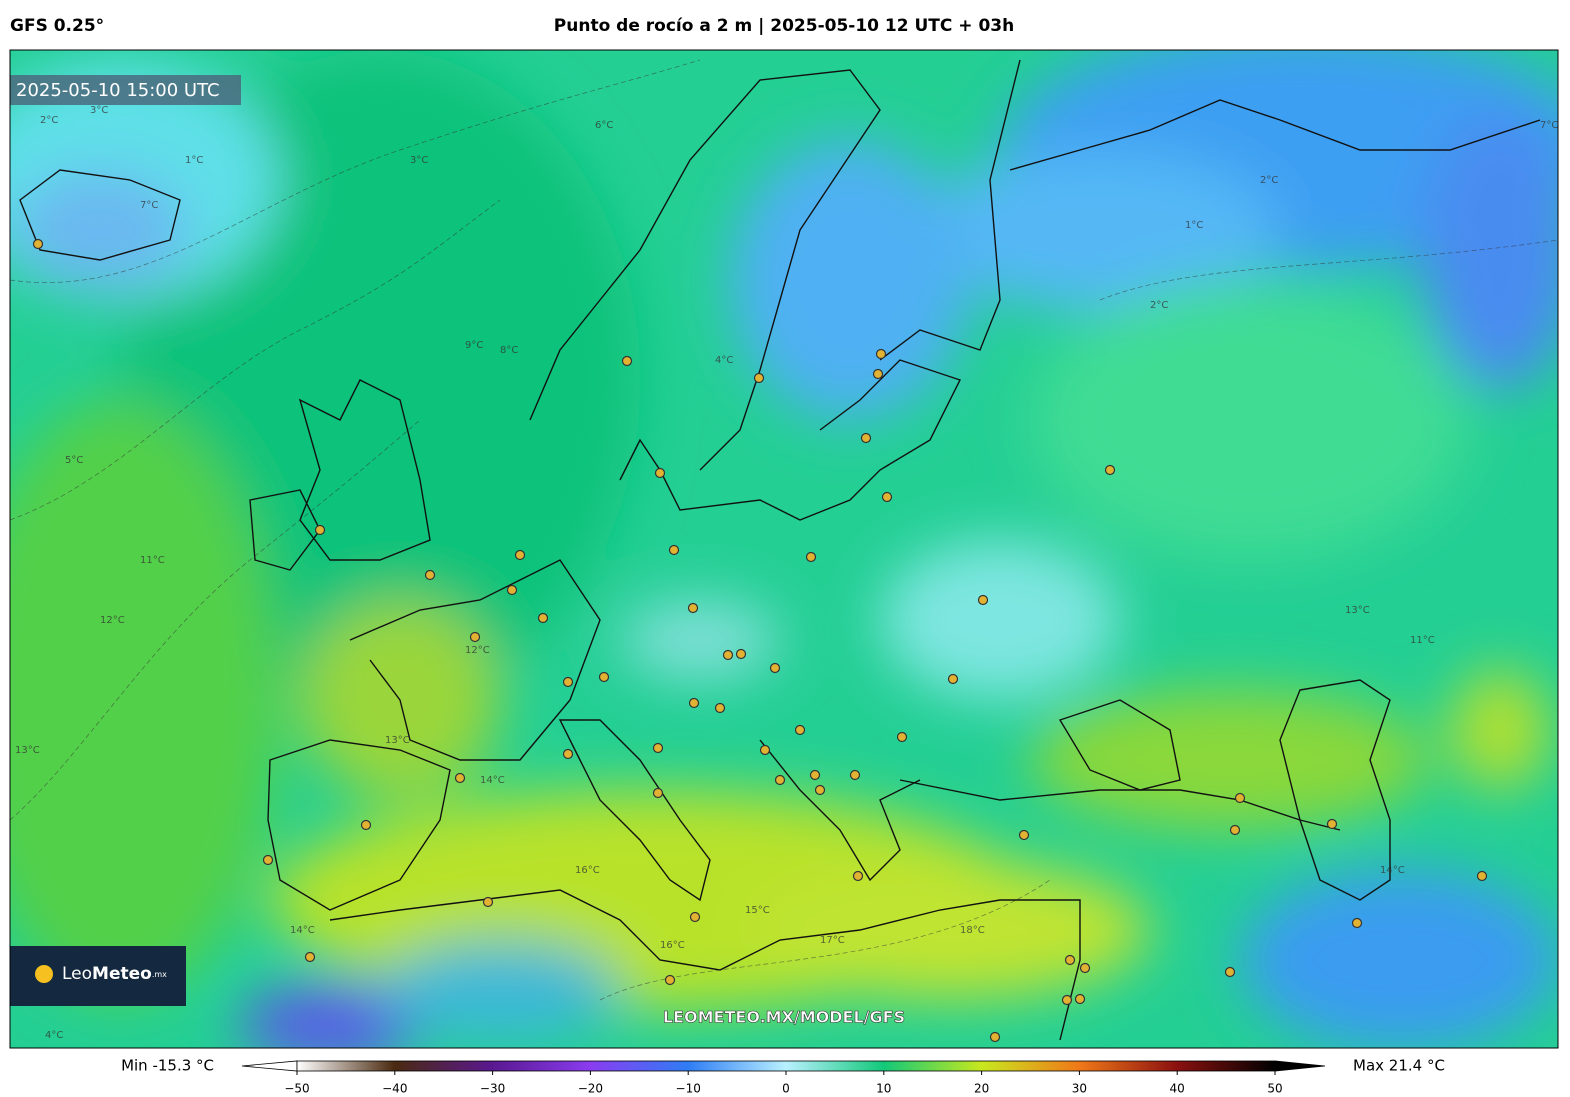 This screenshot has width=1570, height=1097. Describe the element at coordinates (757, 910) in the screenshot. I see `contour-label: 15°C` at that location.